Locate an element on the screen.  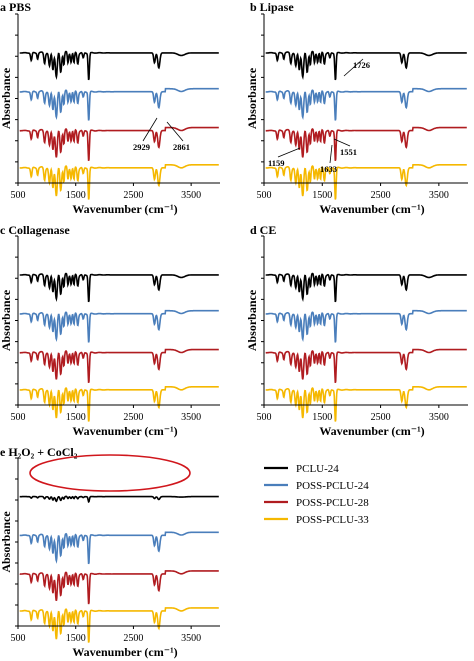
annotation-label: 1551 is located at coordinates (348, 152).